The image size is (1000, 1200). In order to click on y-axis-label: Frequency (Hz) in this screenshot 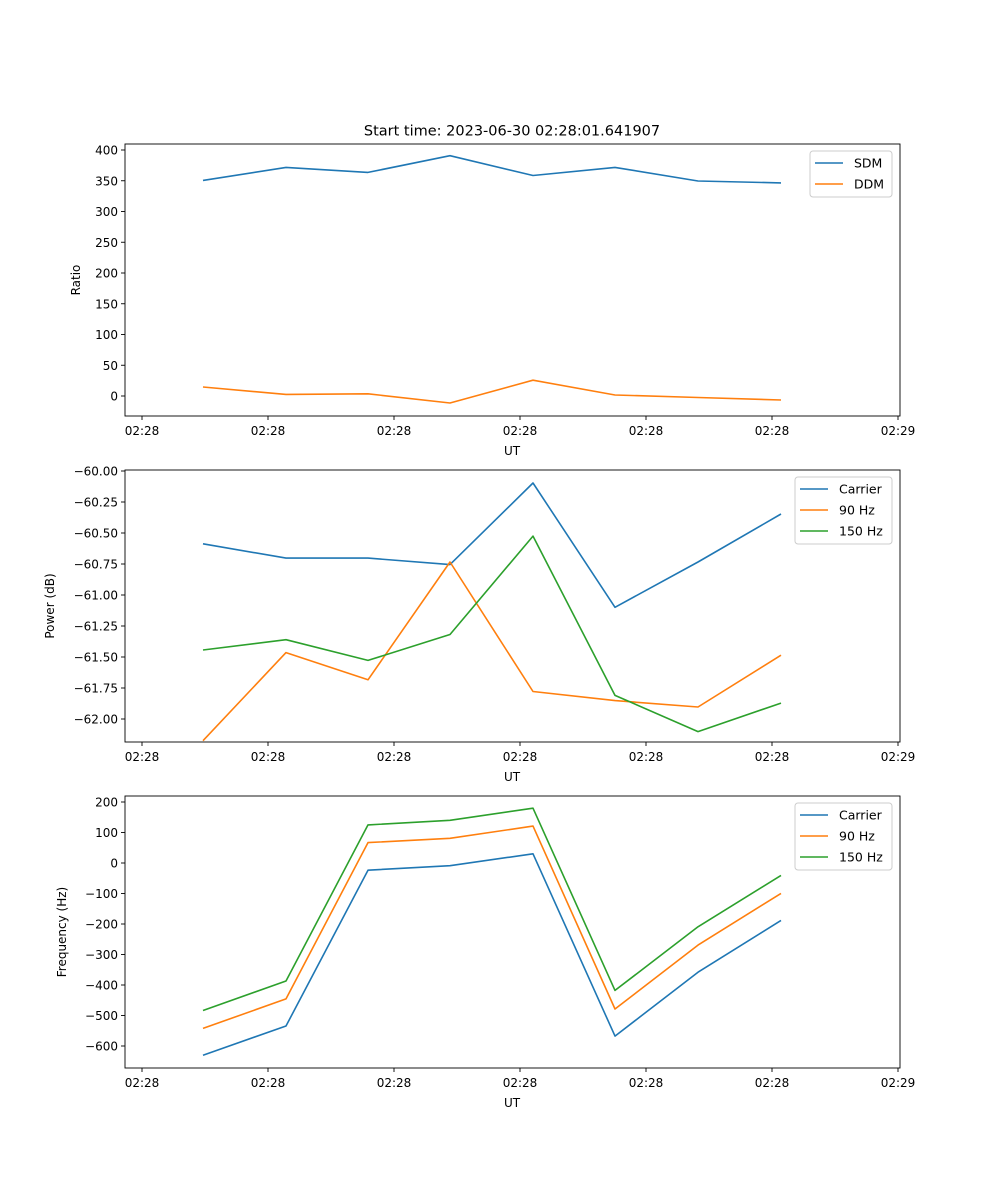, I will do `click(62, 932)`.